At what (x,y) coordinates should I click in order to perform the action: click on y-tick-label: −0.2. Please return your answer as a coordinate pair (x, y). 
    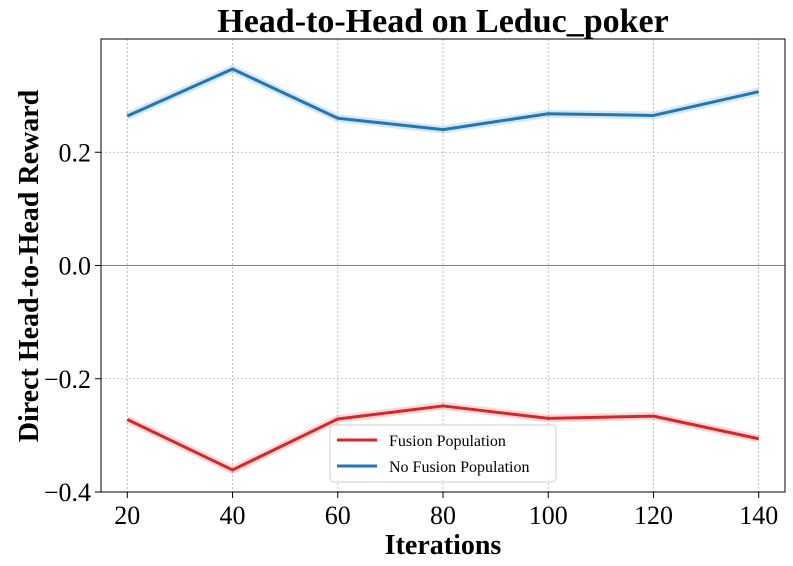
    Looking at the image, I should click on (67, 379).